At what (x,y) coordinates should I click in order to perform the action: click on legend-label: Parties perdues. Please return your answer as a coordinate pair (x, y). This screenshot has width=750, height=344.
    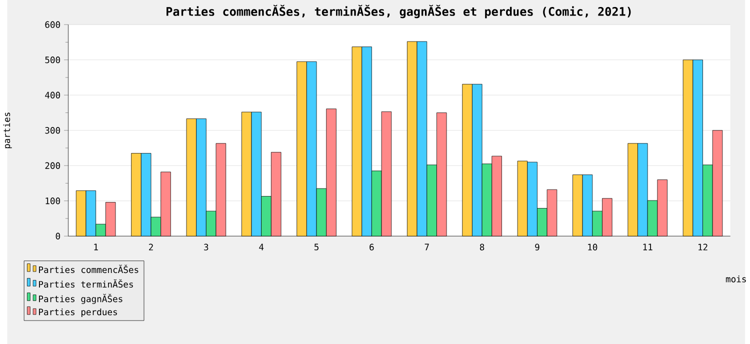
    Looking at the image, I should click on (78, 312).